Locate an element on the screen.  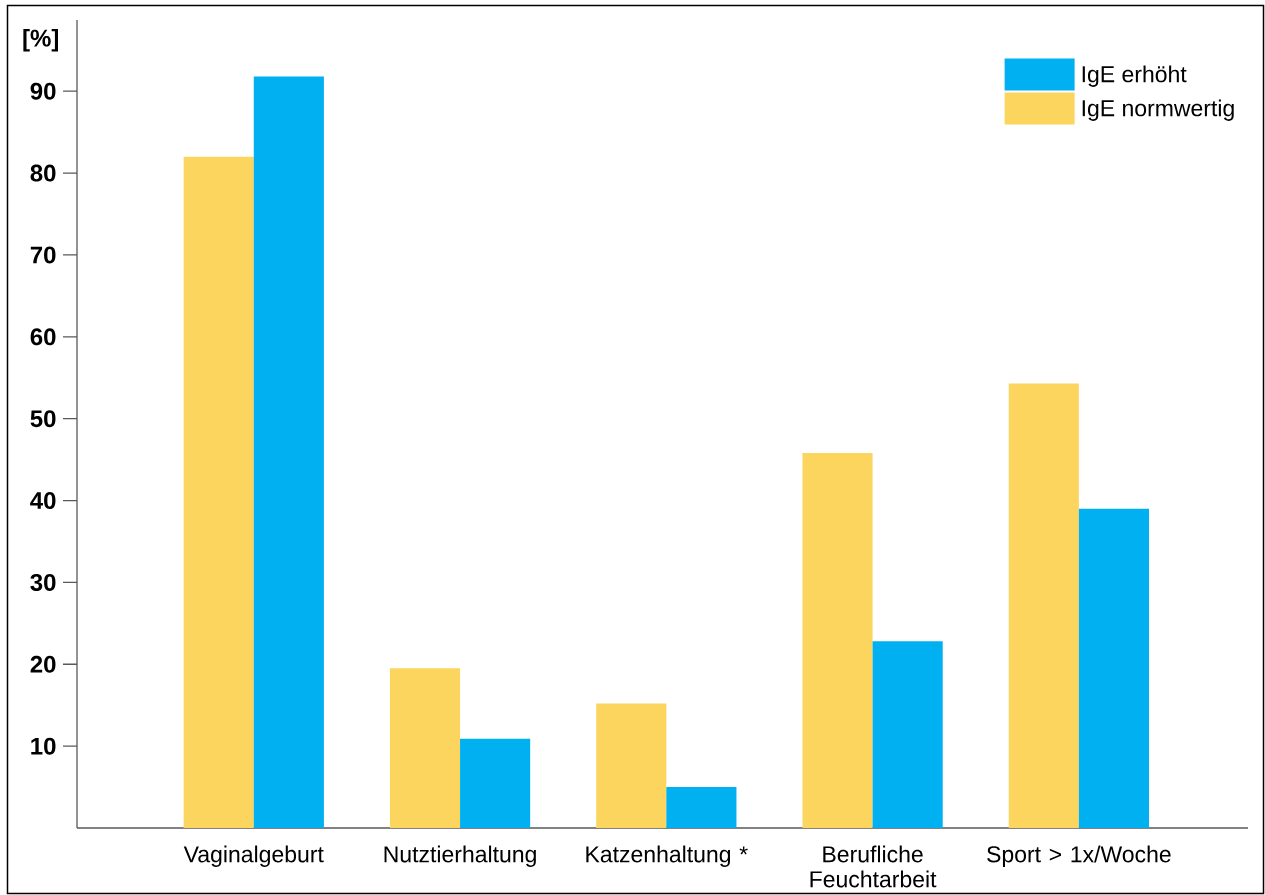
y-axis-title: [%] is located at coordinates (41, 40).